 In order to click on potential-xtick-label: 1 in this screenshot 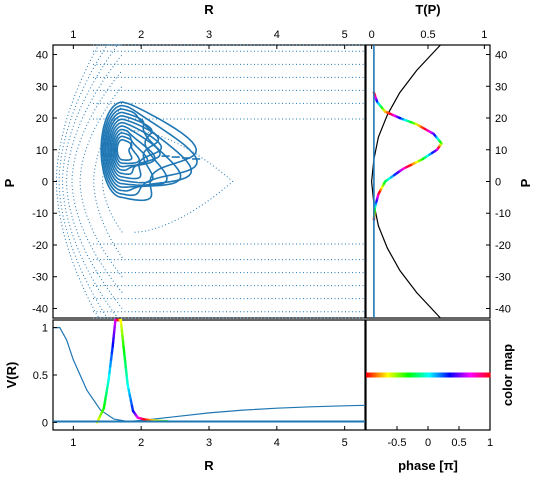, I will do `click(73, 443)`.